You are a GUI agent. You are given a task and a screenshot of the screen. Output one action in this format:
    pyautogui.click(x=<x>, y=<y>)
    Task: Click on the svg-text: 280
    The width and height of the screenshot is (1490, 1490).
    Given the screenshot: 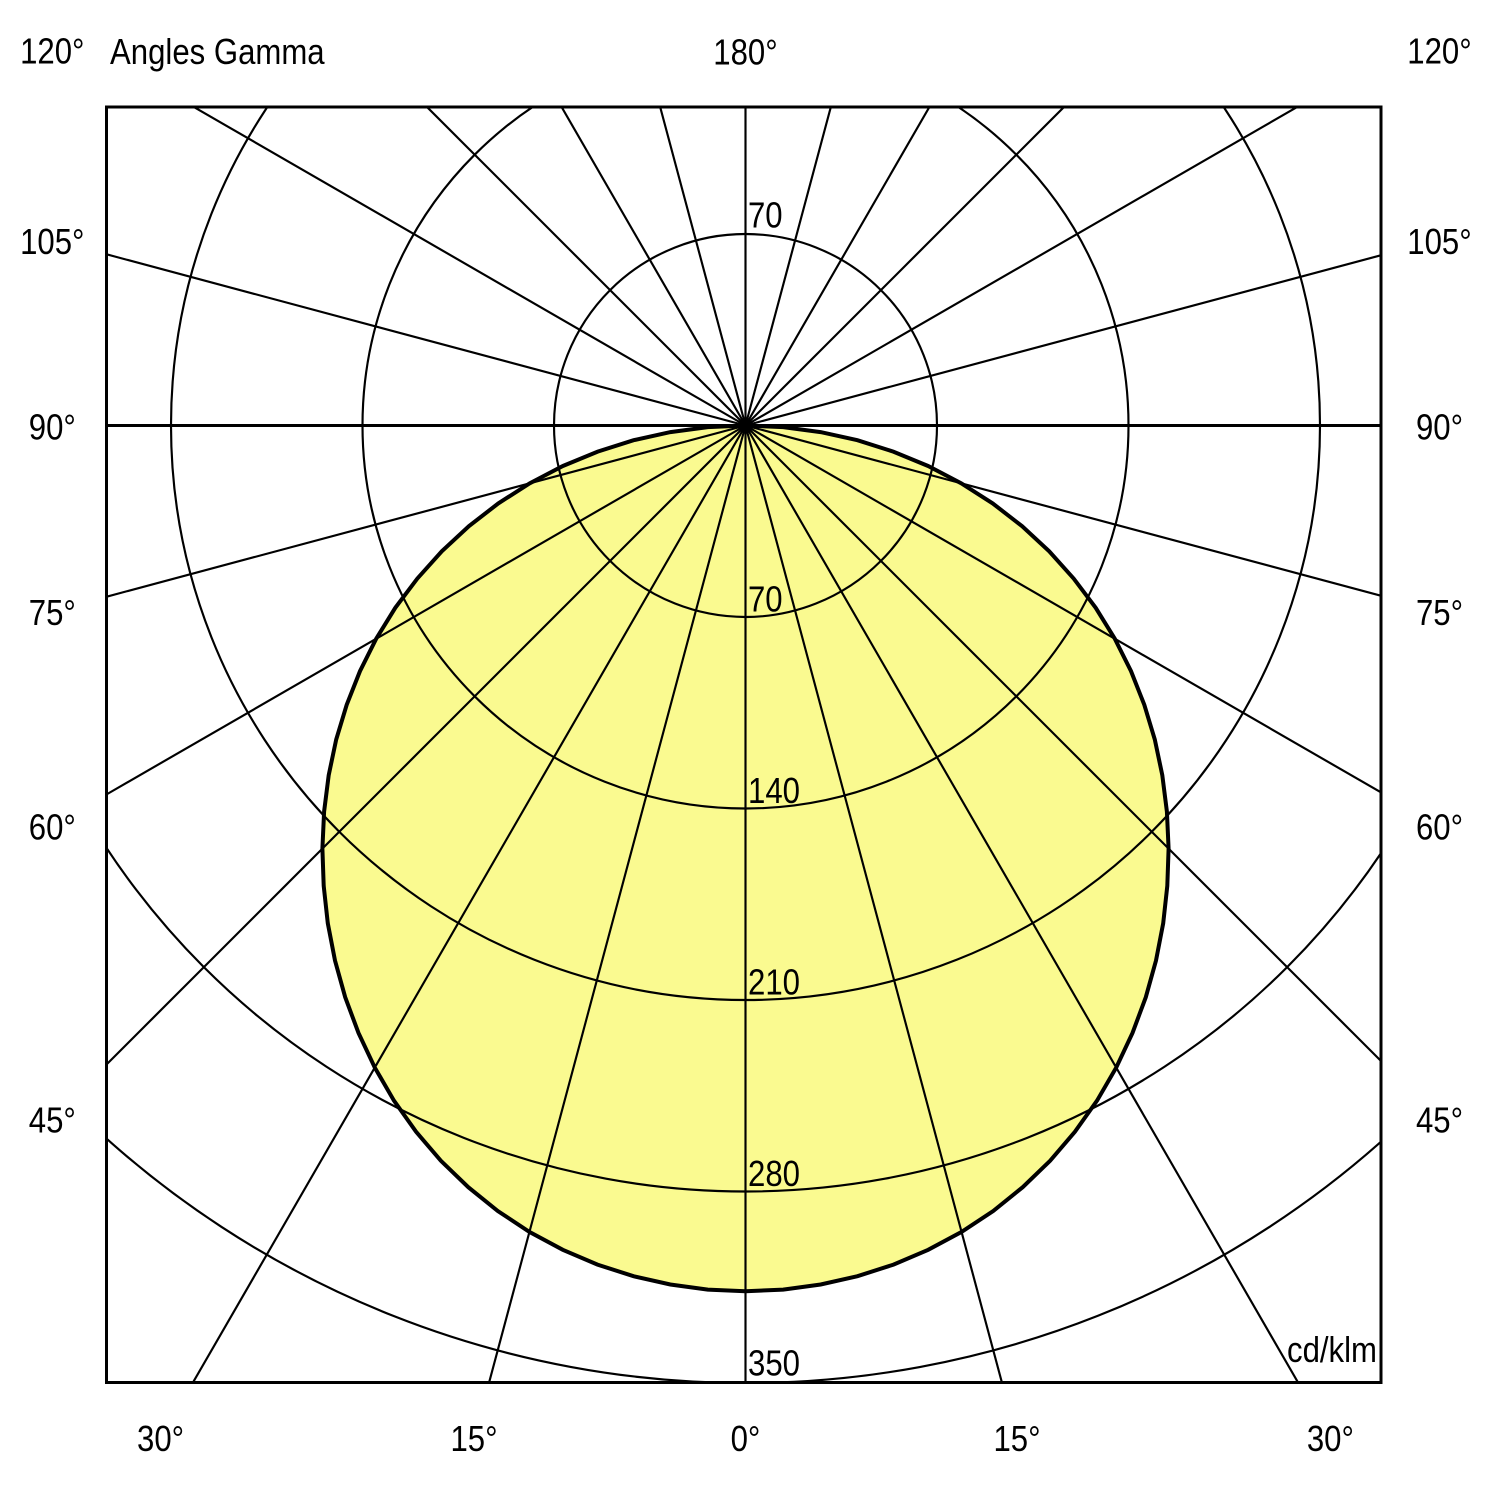 What is the action you would take?
    pyautogui.click(x=774, y=1173)
    